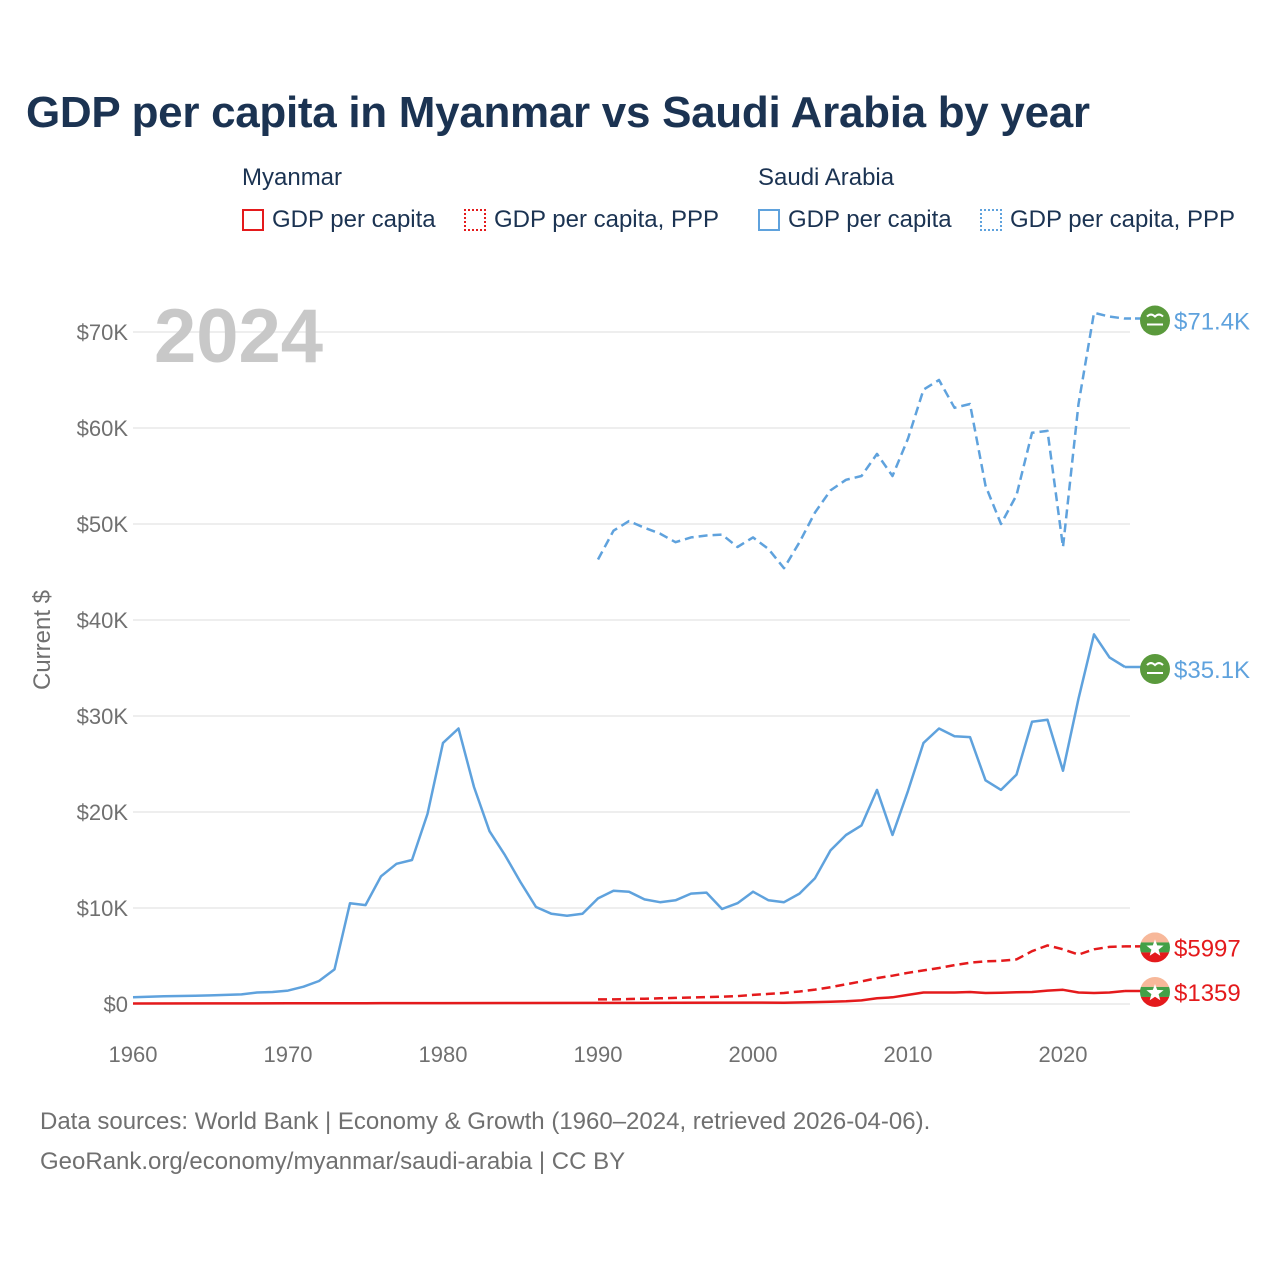 The width and height of the screenshot is (1280, 1280). I want to click on legend-item-saudi-gdp-ppp: GDP per capita, PPP, so click(1107, 220).